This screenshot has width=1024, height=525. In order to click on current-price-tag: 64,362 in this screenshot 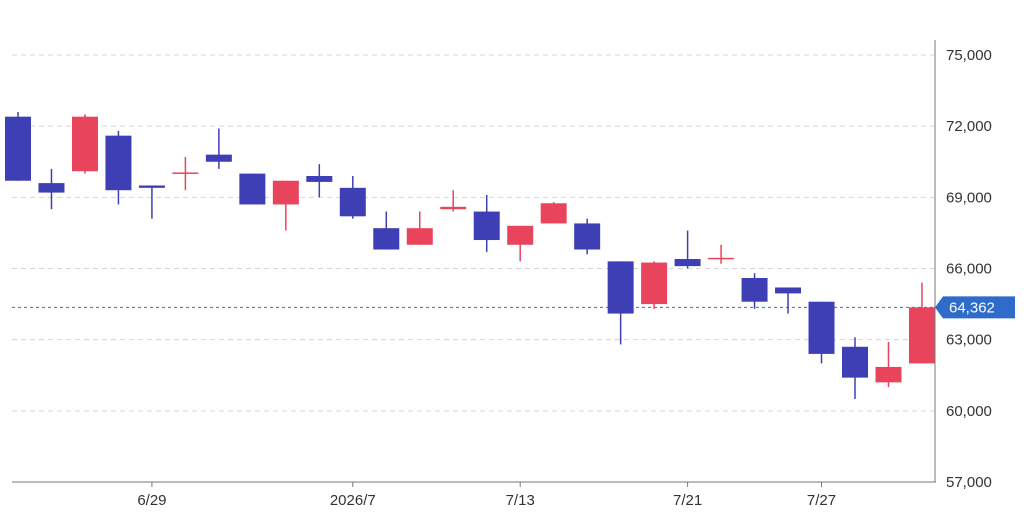, I will do `click(975, 307)`.